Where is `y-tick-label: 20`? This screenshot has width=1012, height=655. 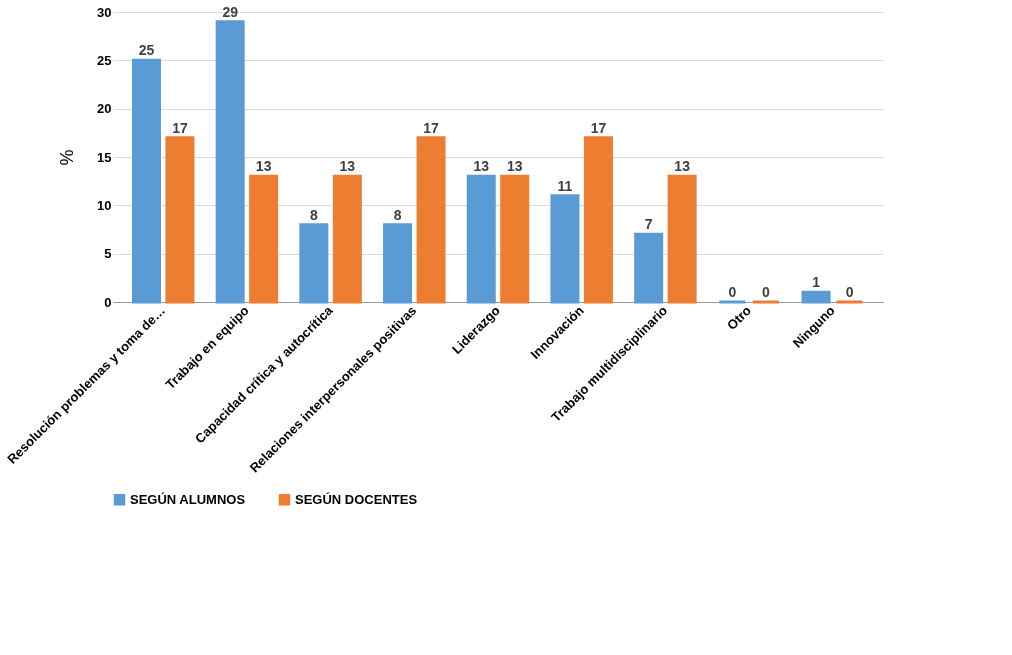
y-tick-label: 20 is located at coordinates (104, 109).